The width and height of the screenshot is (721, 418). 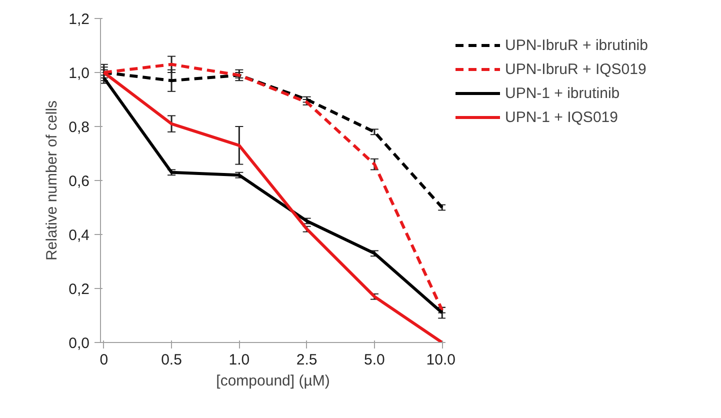 What do you see at coordinates (561, 117) in the screenshot?
I see `legend-label: UPN-1 + IQS019` at bounding box center [561, 117].